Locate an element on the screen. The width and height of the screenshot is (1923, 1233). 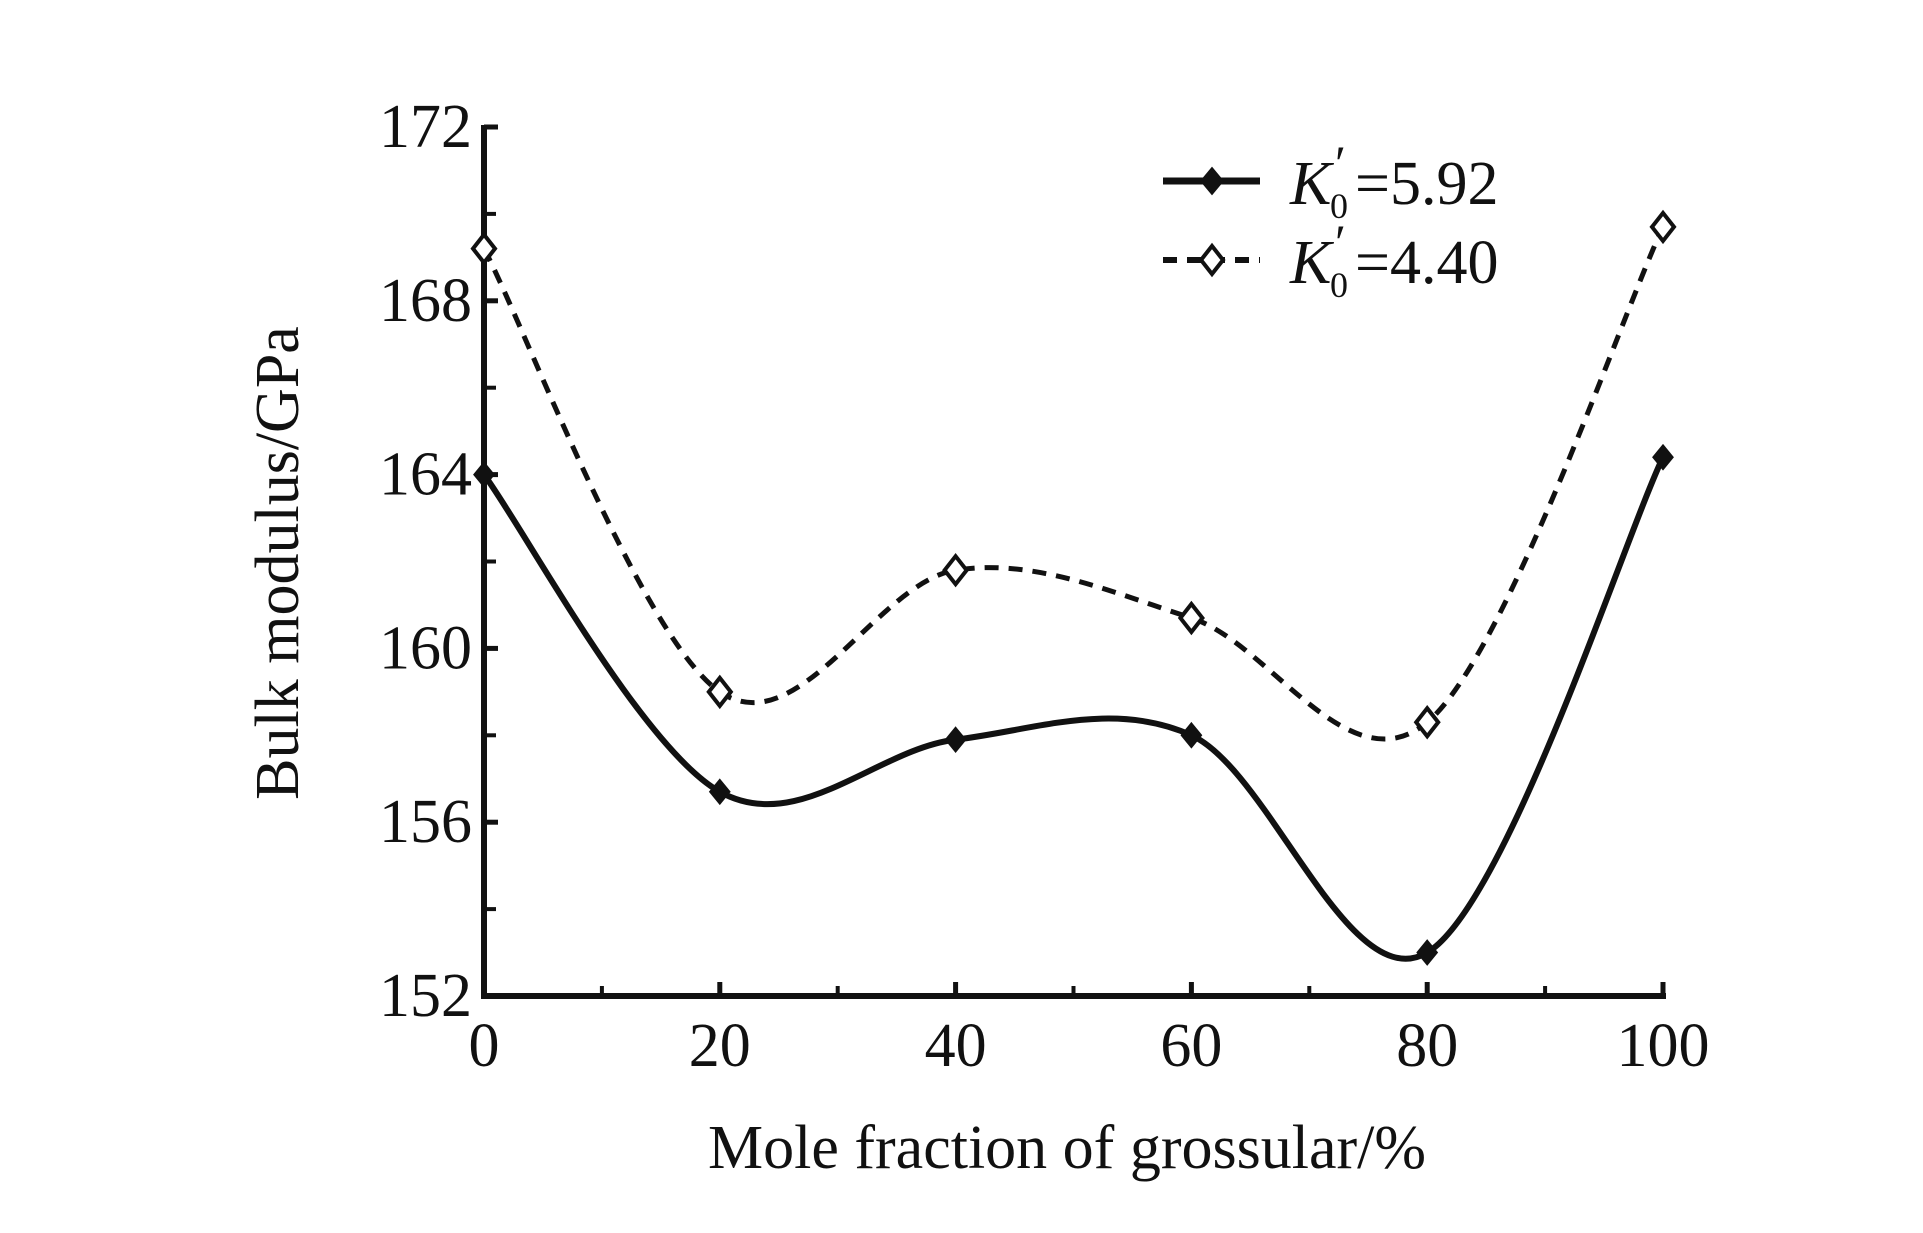
legend: K ′ 0 =5.92 K ′ 0 =4.40 is located at coordinates (1330, 220).